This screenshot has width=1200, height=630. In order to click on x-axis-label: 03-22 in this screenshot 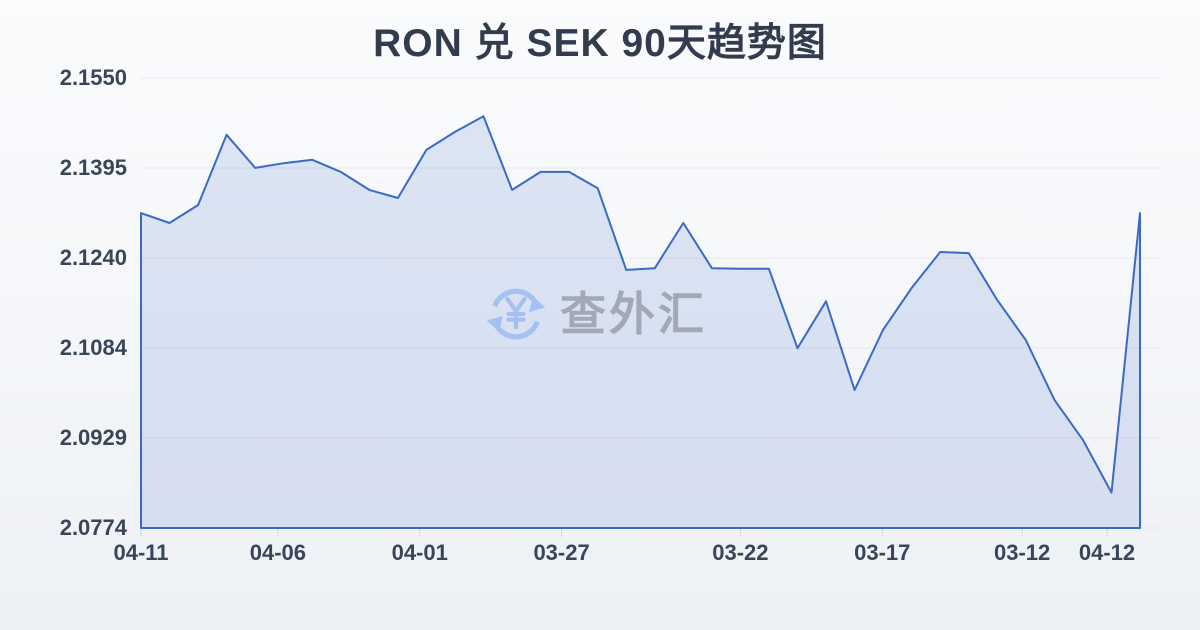, I will do `click(740, 552)`.